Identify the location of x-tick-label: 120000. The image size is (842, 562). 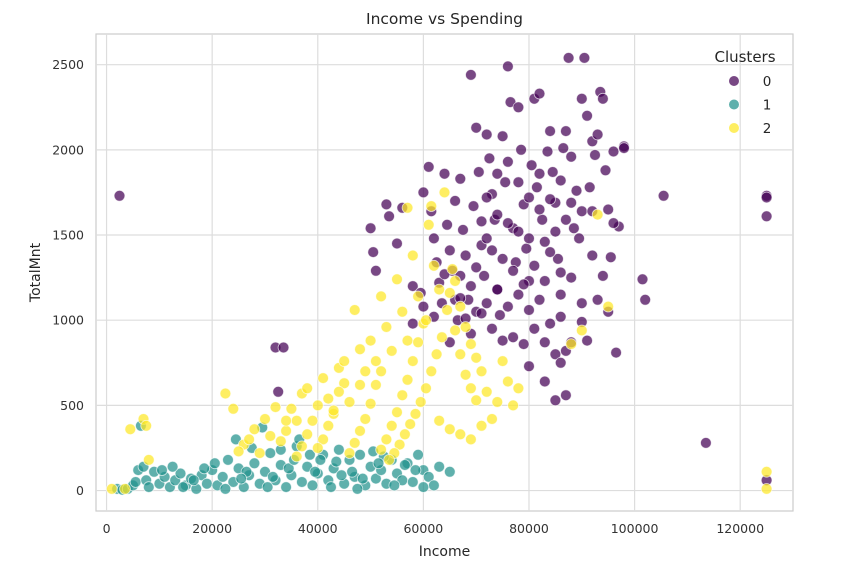
(740, 528).